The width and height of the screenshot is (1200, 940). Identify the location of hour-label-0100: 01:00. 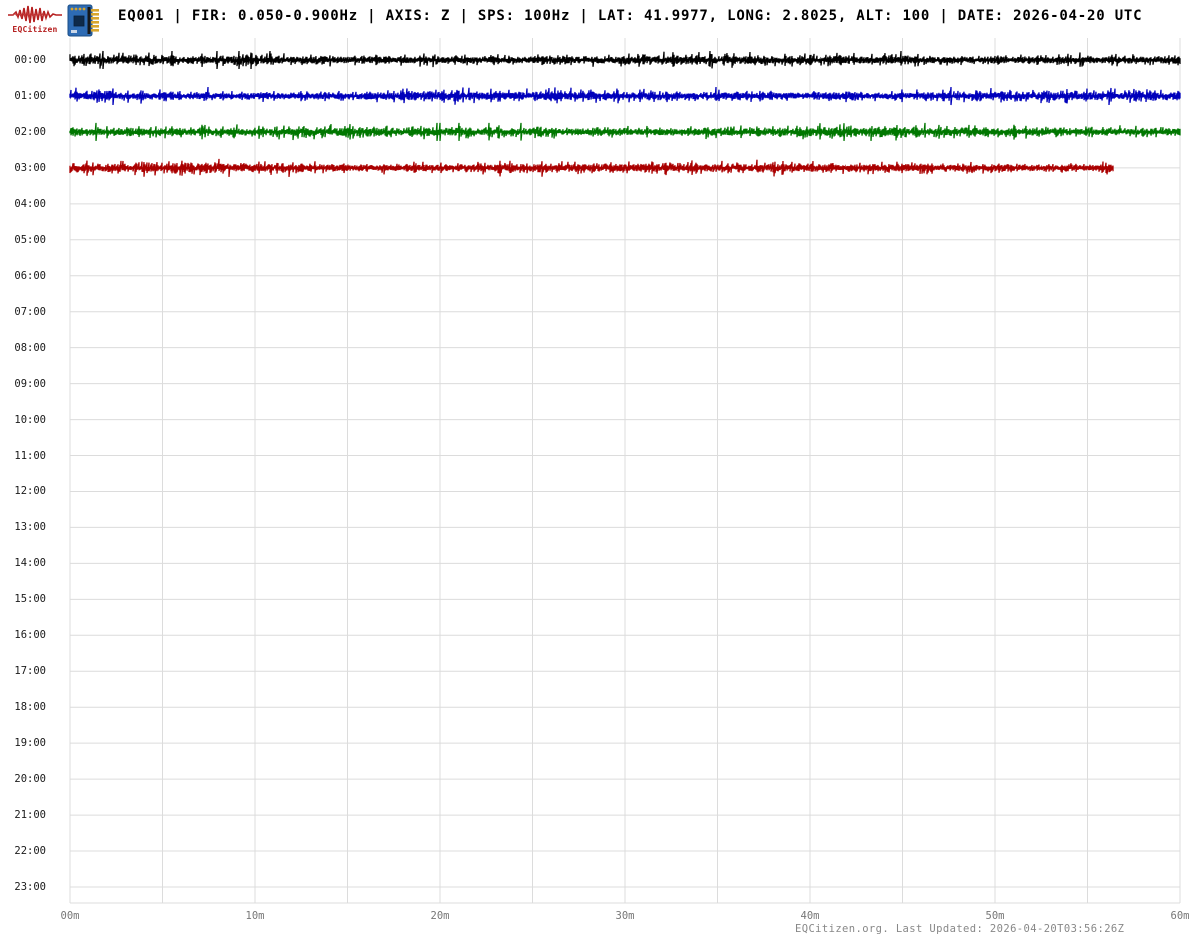
(30, 95).